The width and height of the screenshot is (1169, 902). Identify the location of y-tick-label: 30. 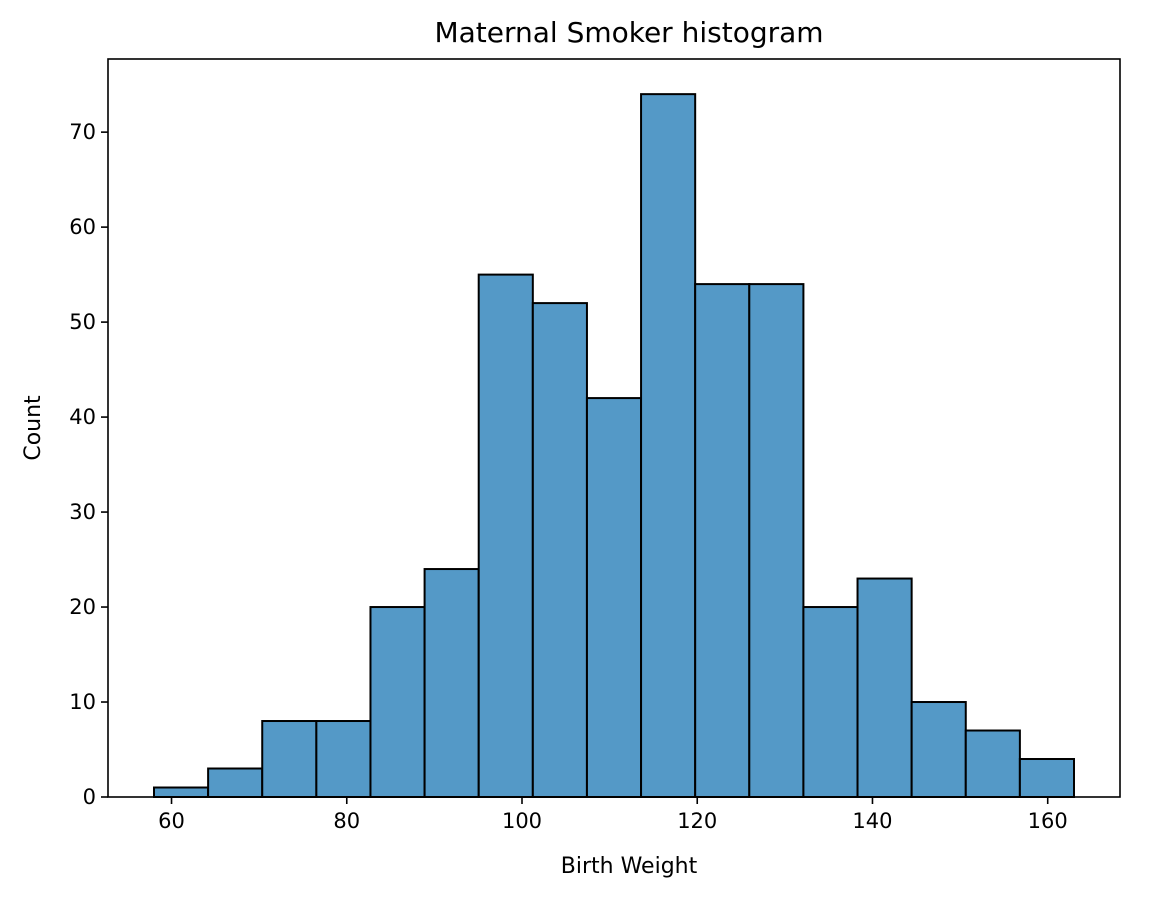
(82, 512).